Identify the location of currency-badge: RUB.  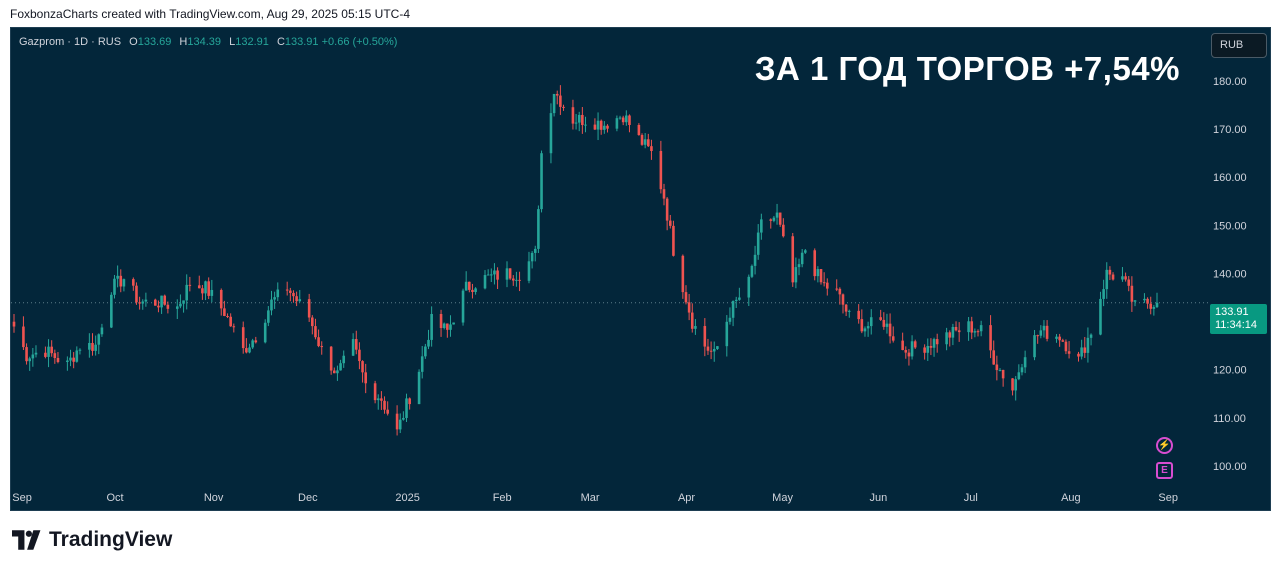
(1239, 45).